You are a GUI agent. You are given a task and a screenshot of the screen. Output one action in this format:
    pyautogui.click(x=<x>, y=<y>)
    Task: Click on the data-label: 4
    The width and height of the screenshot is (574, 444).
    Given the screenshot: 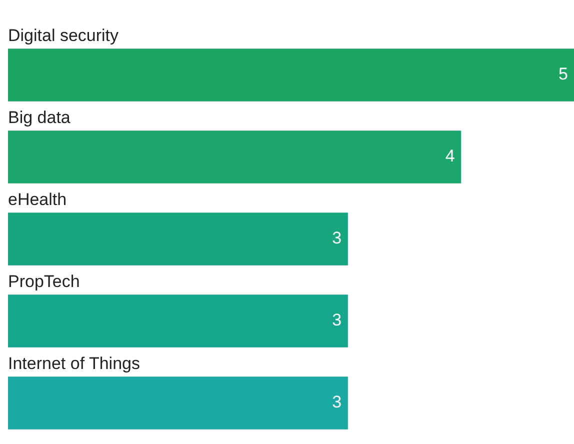 What is the action you would take?
    pyautogui.click(x=450, y=156)
    